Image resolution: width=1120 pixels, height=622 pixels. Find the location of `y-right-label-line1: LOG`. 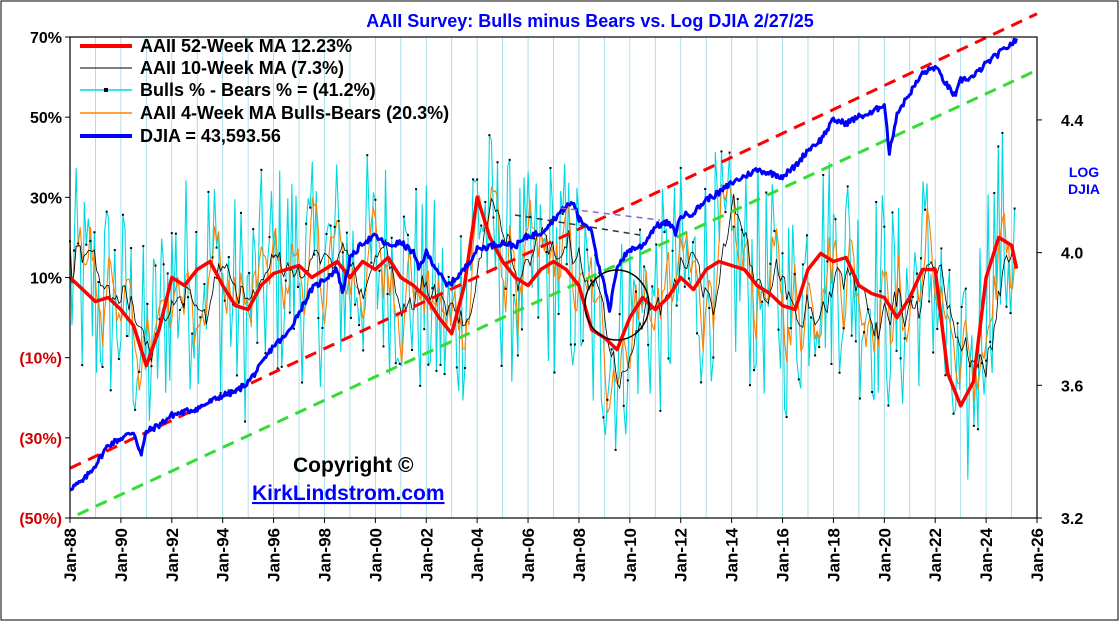

y-right-label-line1: LOG is located at coordinates (1084, 172).